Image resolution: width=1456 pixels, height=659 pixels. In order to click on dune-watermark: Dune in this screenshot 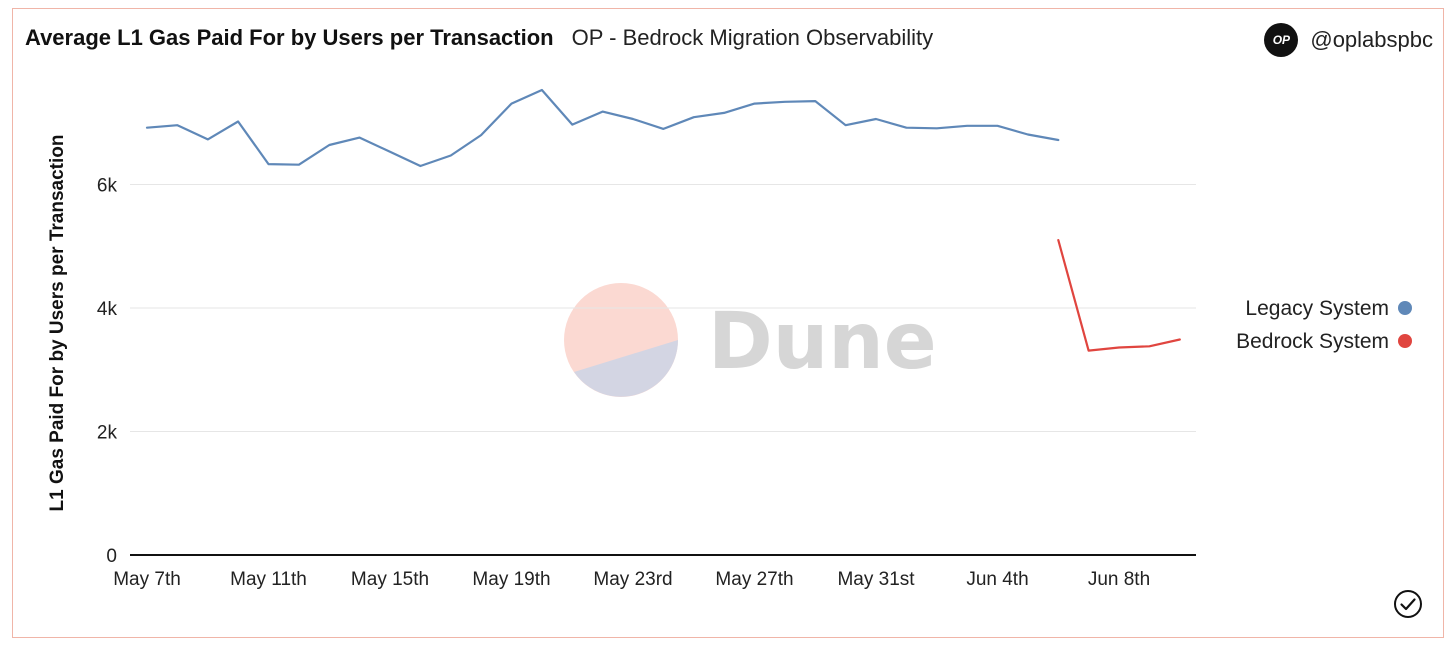, I will do `click(750, 340)`.